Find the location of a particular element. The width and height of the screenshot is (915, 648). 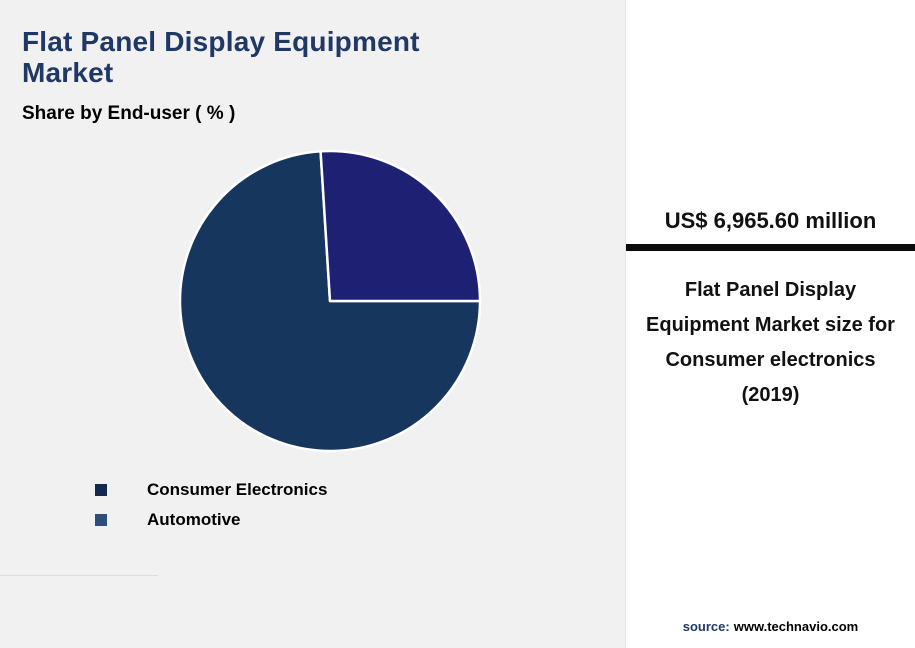

page-title: Flat Panel Display Equipment Market is located at coordinates (221, 57).